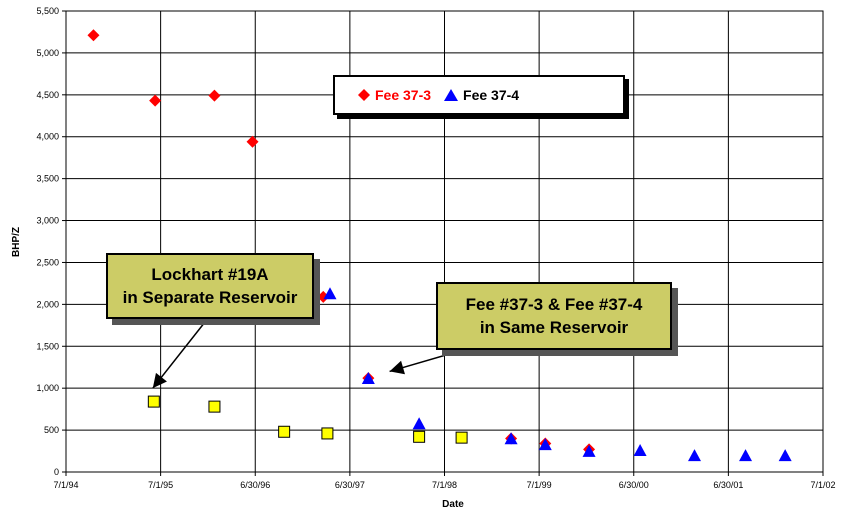  Describe the element at coordinates (453, 504) in the screenshot. I see `x-axis-label: Date` at that location.